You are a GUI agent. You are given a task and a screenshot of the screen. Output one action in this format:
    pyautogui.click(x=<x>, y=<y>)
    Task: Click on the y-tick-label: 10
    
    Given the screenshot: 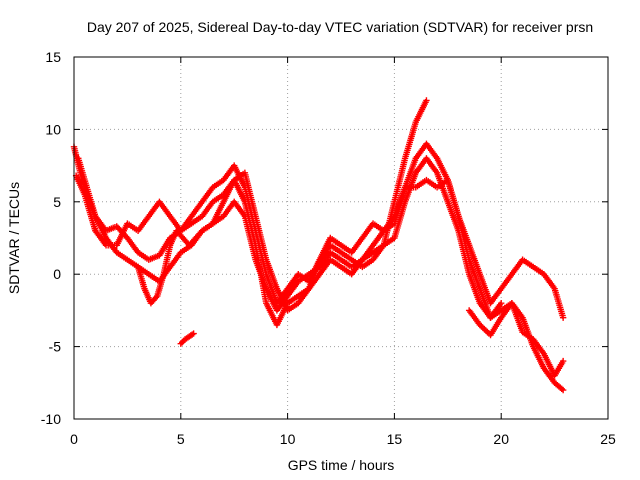 What is the action you would take?
    pyautogui.click(x=53, y=129)
    